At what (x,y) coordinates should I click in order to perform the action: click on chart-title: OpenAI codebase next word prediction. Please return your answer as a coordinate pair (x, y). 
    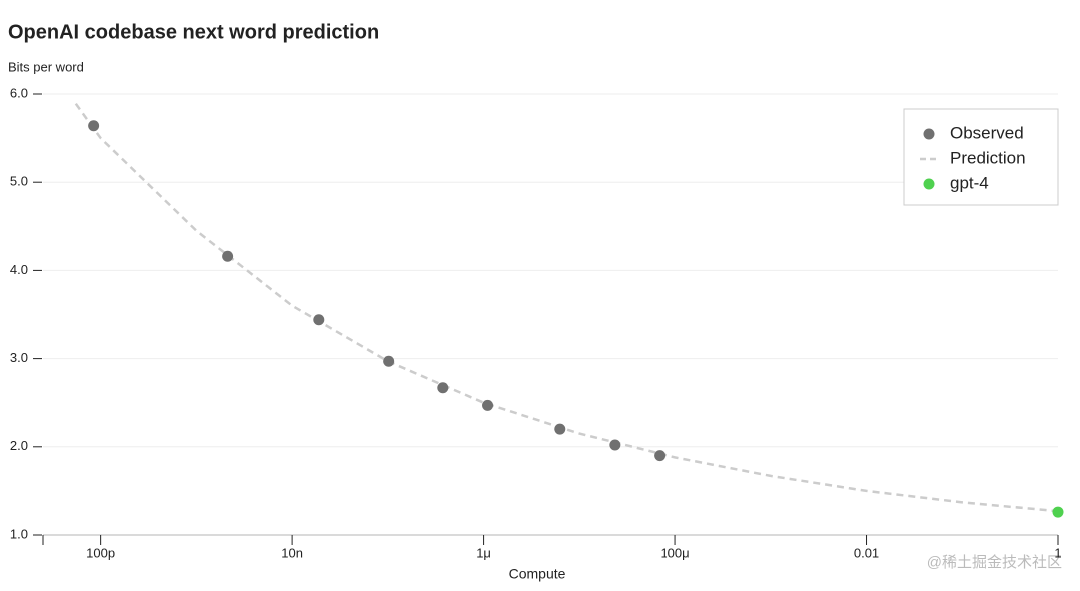
    Looking at the image, I should click on (193, 32).